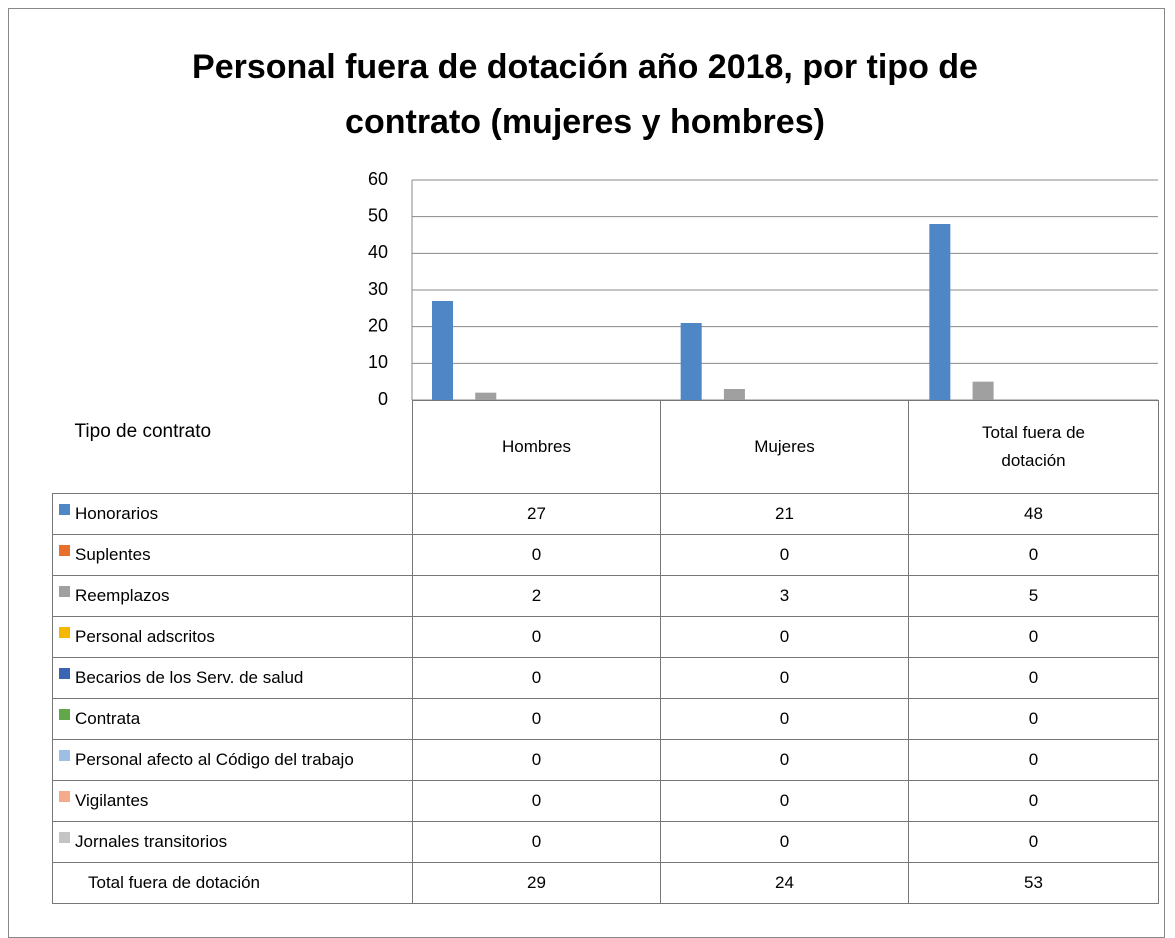 The image size is (1175, 938). What do you see at coordinates (235, 637) in the screenshot?
I see `legend-entry: Personal adscritos` at bounding box center [235, 637].